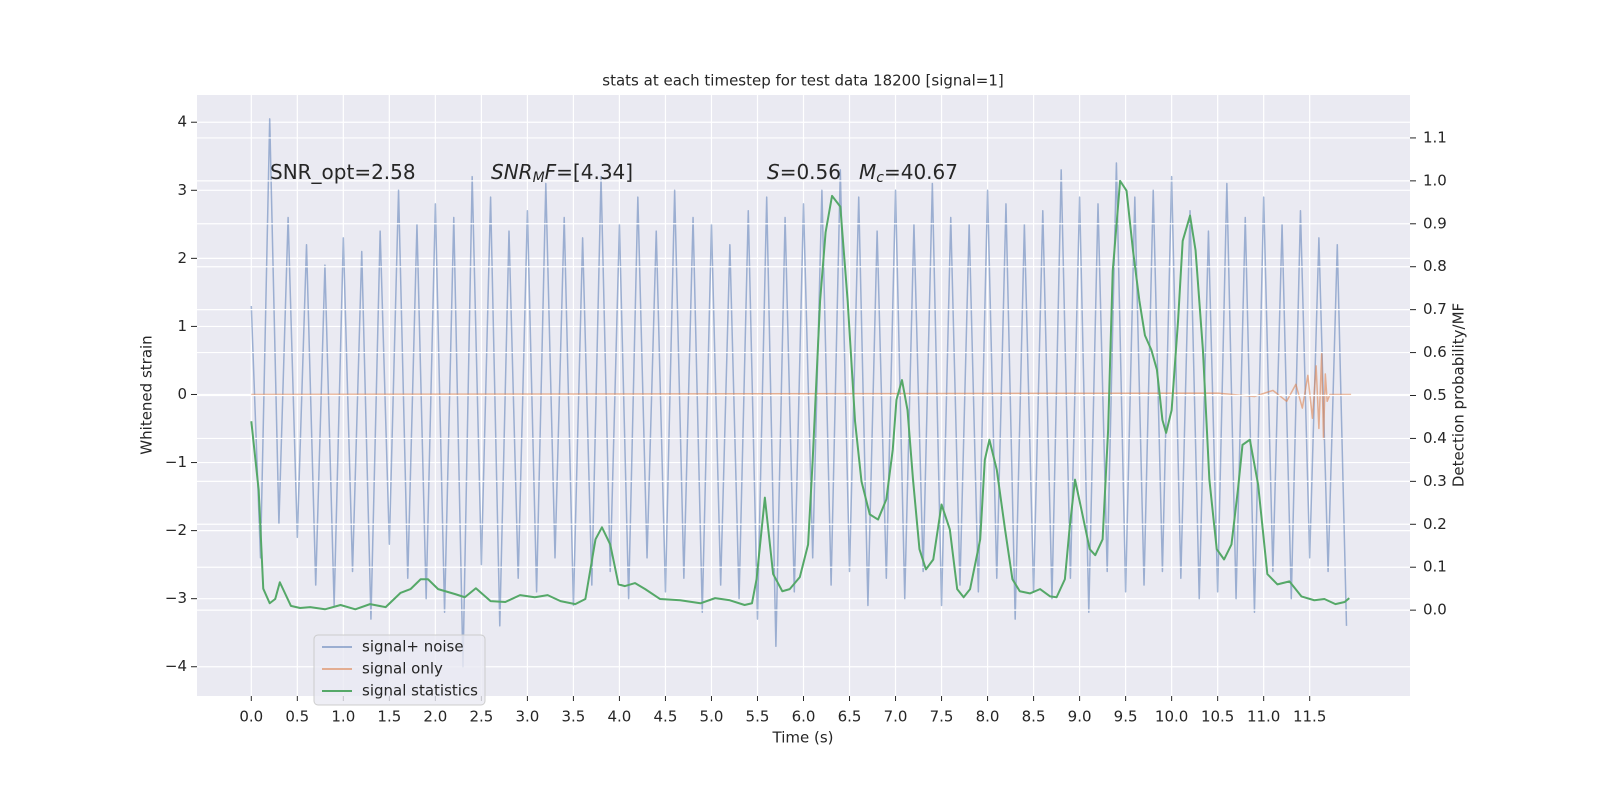 Image resolution: width=1600 pixels, height=800 pixels. What do you see at coordinates (1080, 717) in the screenshot?
I see `x-tick-label: 9.0` at bounding box center [1080, 717].